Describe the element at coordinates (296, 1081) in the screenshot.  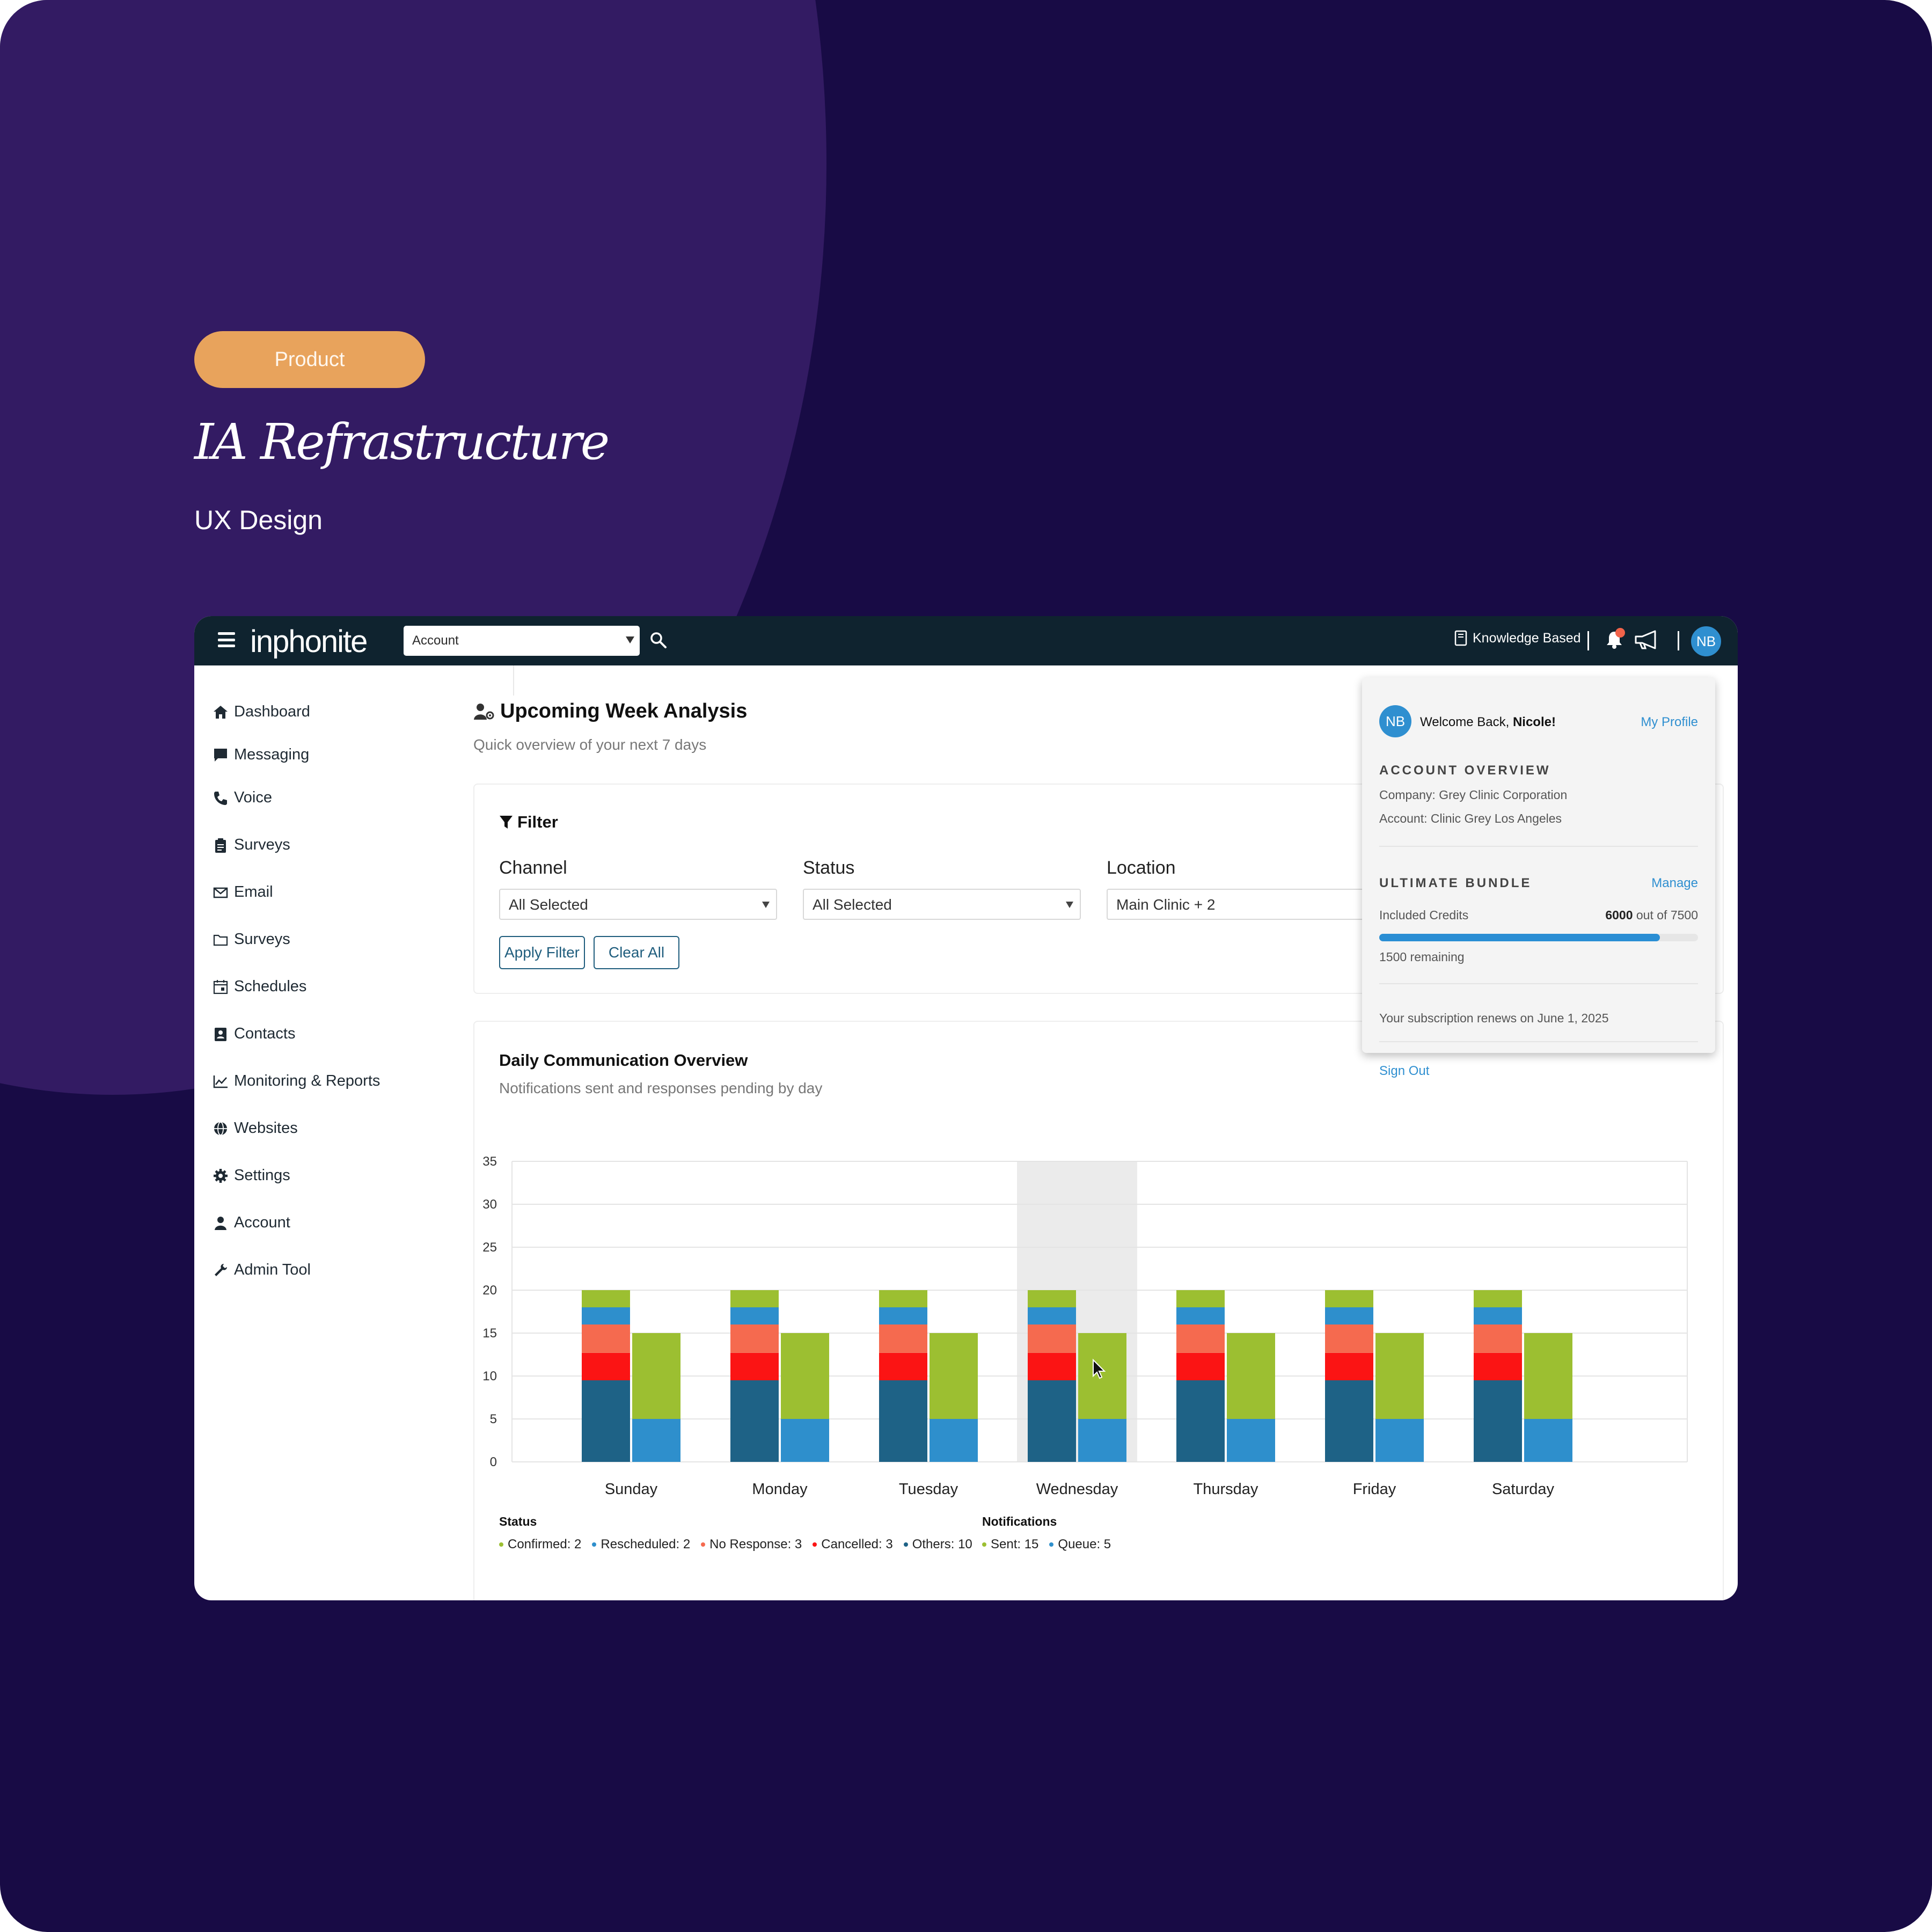
I see `sidebar-item-monitoring-reports: Monitoring & Reports` at that location.